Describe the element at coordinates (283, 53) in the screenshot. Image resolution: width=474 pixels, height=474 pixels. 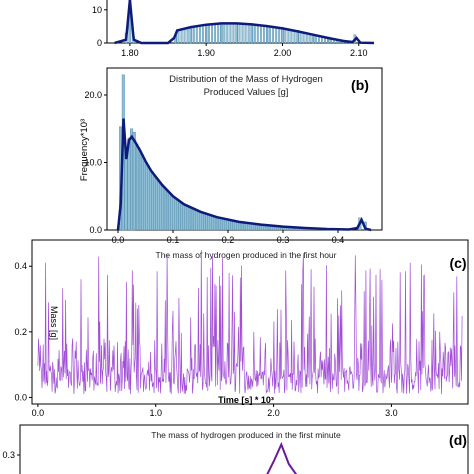
I see `panel-a-x-tick-label: 2.00` at that location.